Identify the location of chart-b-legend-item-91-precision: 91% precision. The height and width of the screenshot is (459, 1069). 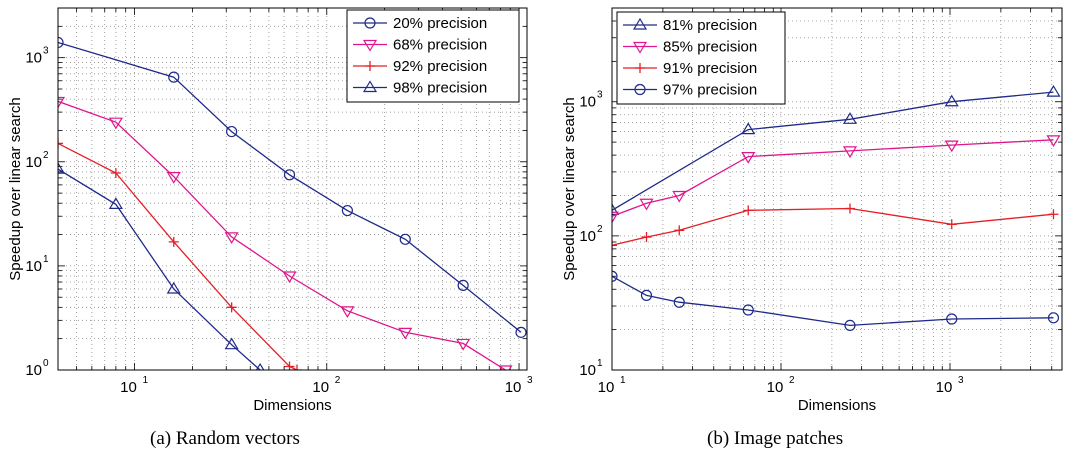
(690, 68).